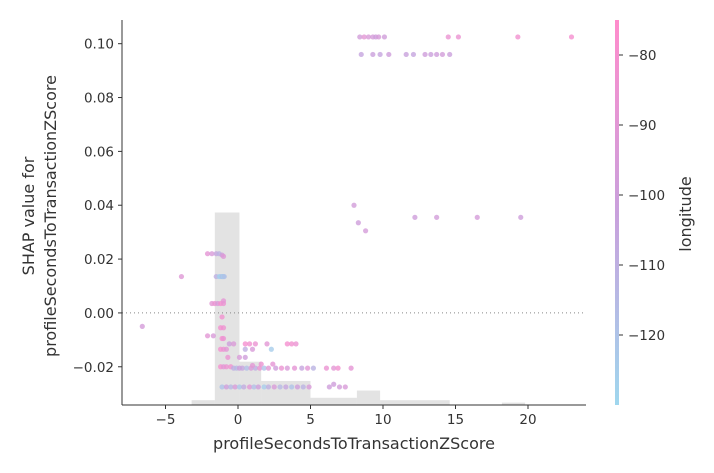  I want to click on colorbar-tick-label: −100, so click(646, 196).